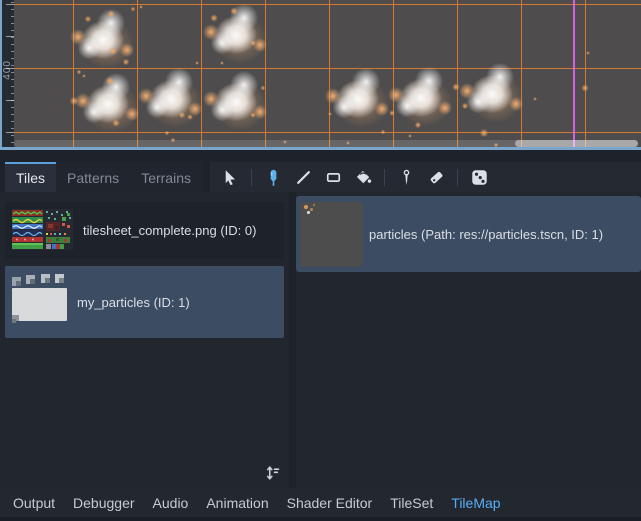 This screenshot has width=641, height=521. Describe the element at coordinates (320, 148) in the screenshot. I see `viewport-focus-border-bottom` at that location.